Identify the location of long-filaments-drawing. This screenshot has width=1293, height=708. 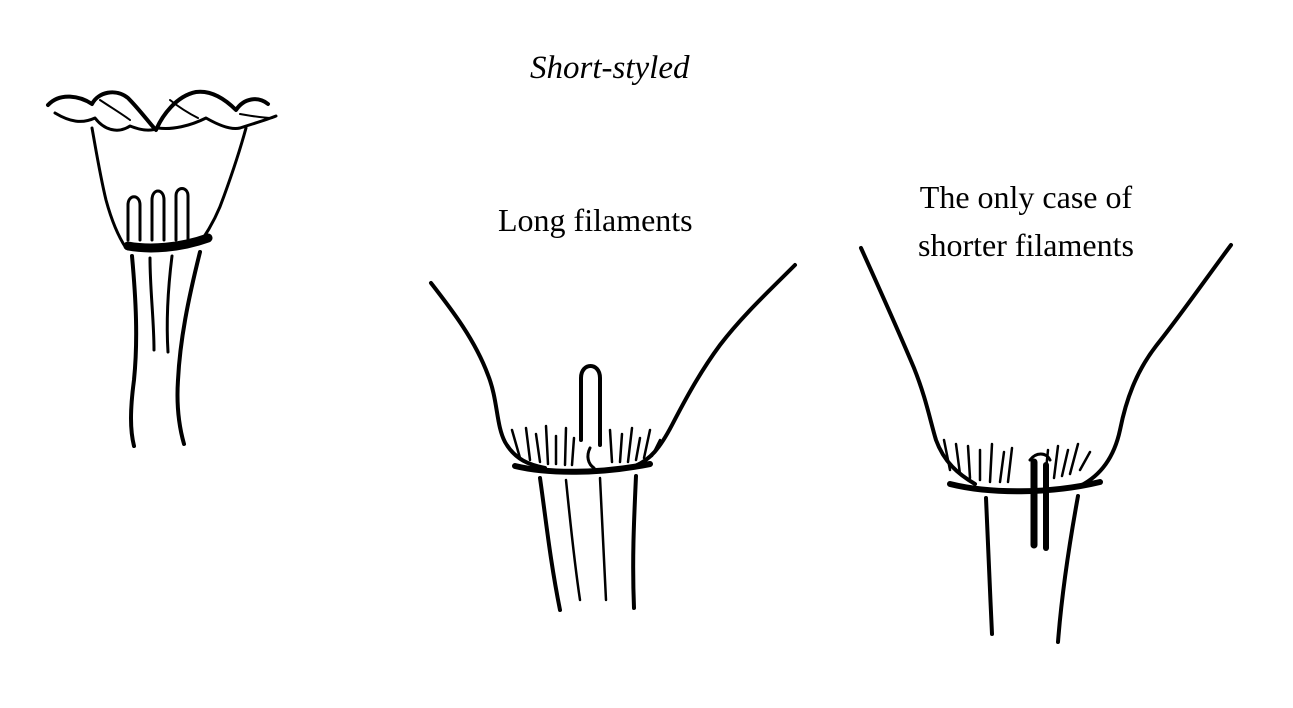
(613, 437).